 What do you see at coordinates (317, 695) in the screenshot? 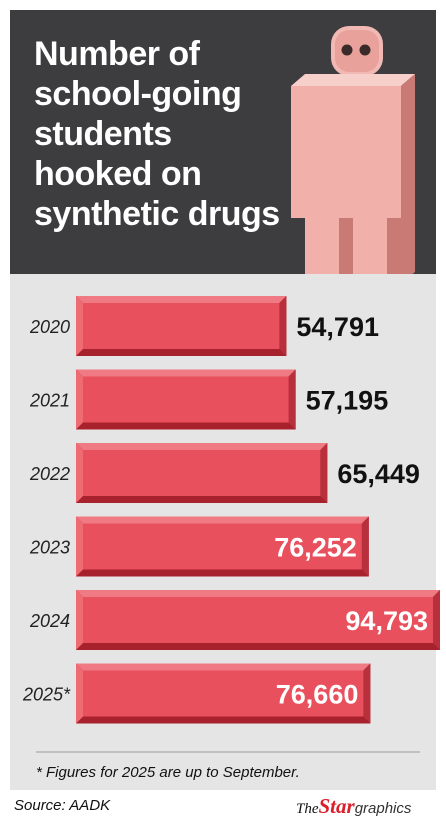
I see `value-label: 76,660` at bounding box center [317, 695].